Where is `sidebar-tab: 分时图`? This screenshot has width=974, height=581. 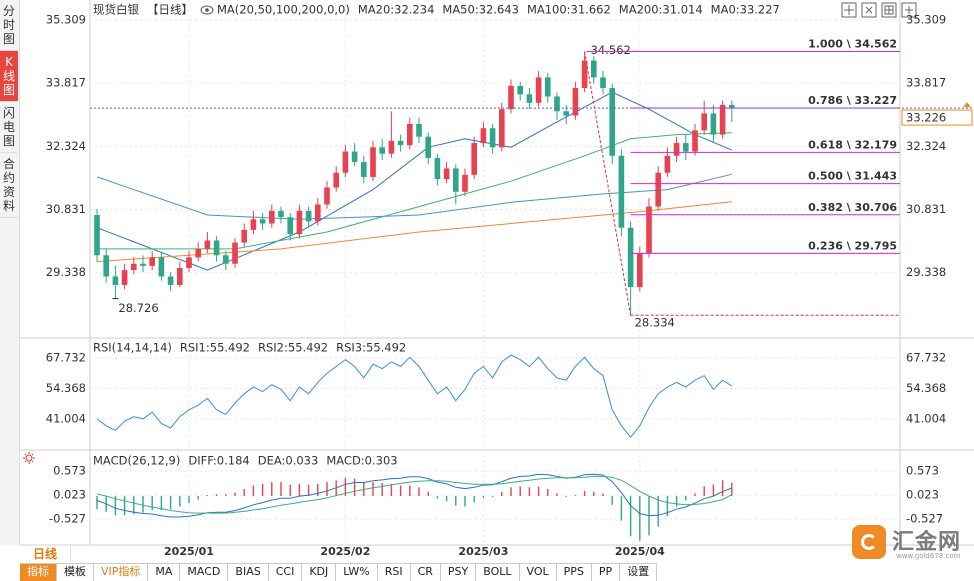
sidebar-tab: 分时图 is located at coordinates (9, 25).